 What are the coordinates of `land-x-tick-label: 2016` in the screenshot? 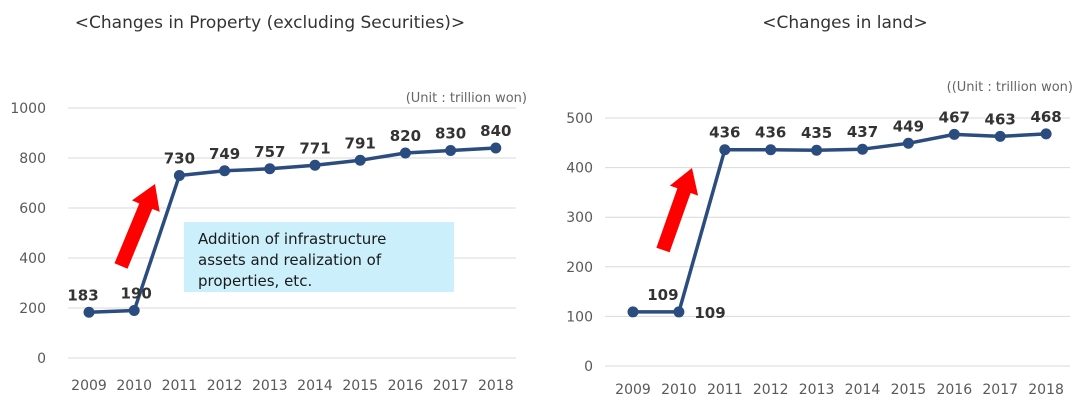 It's located at (954, 390).